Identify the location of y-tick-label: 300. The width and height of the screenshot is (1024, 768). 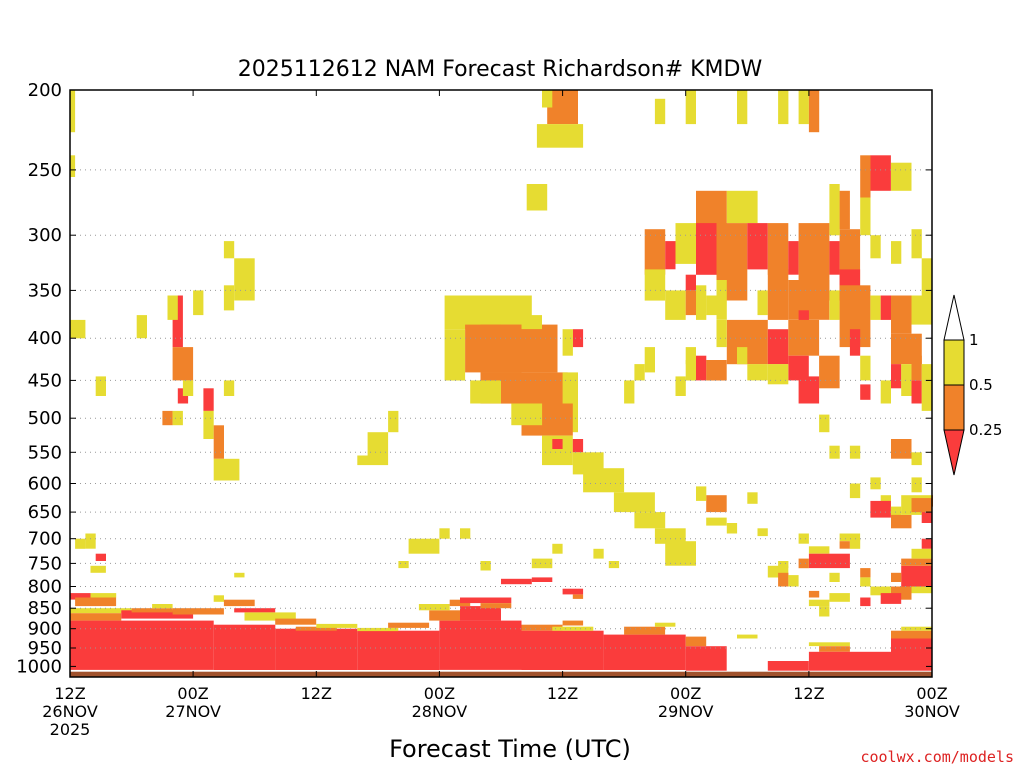
(45, 235).